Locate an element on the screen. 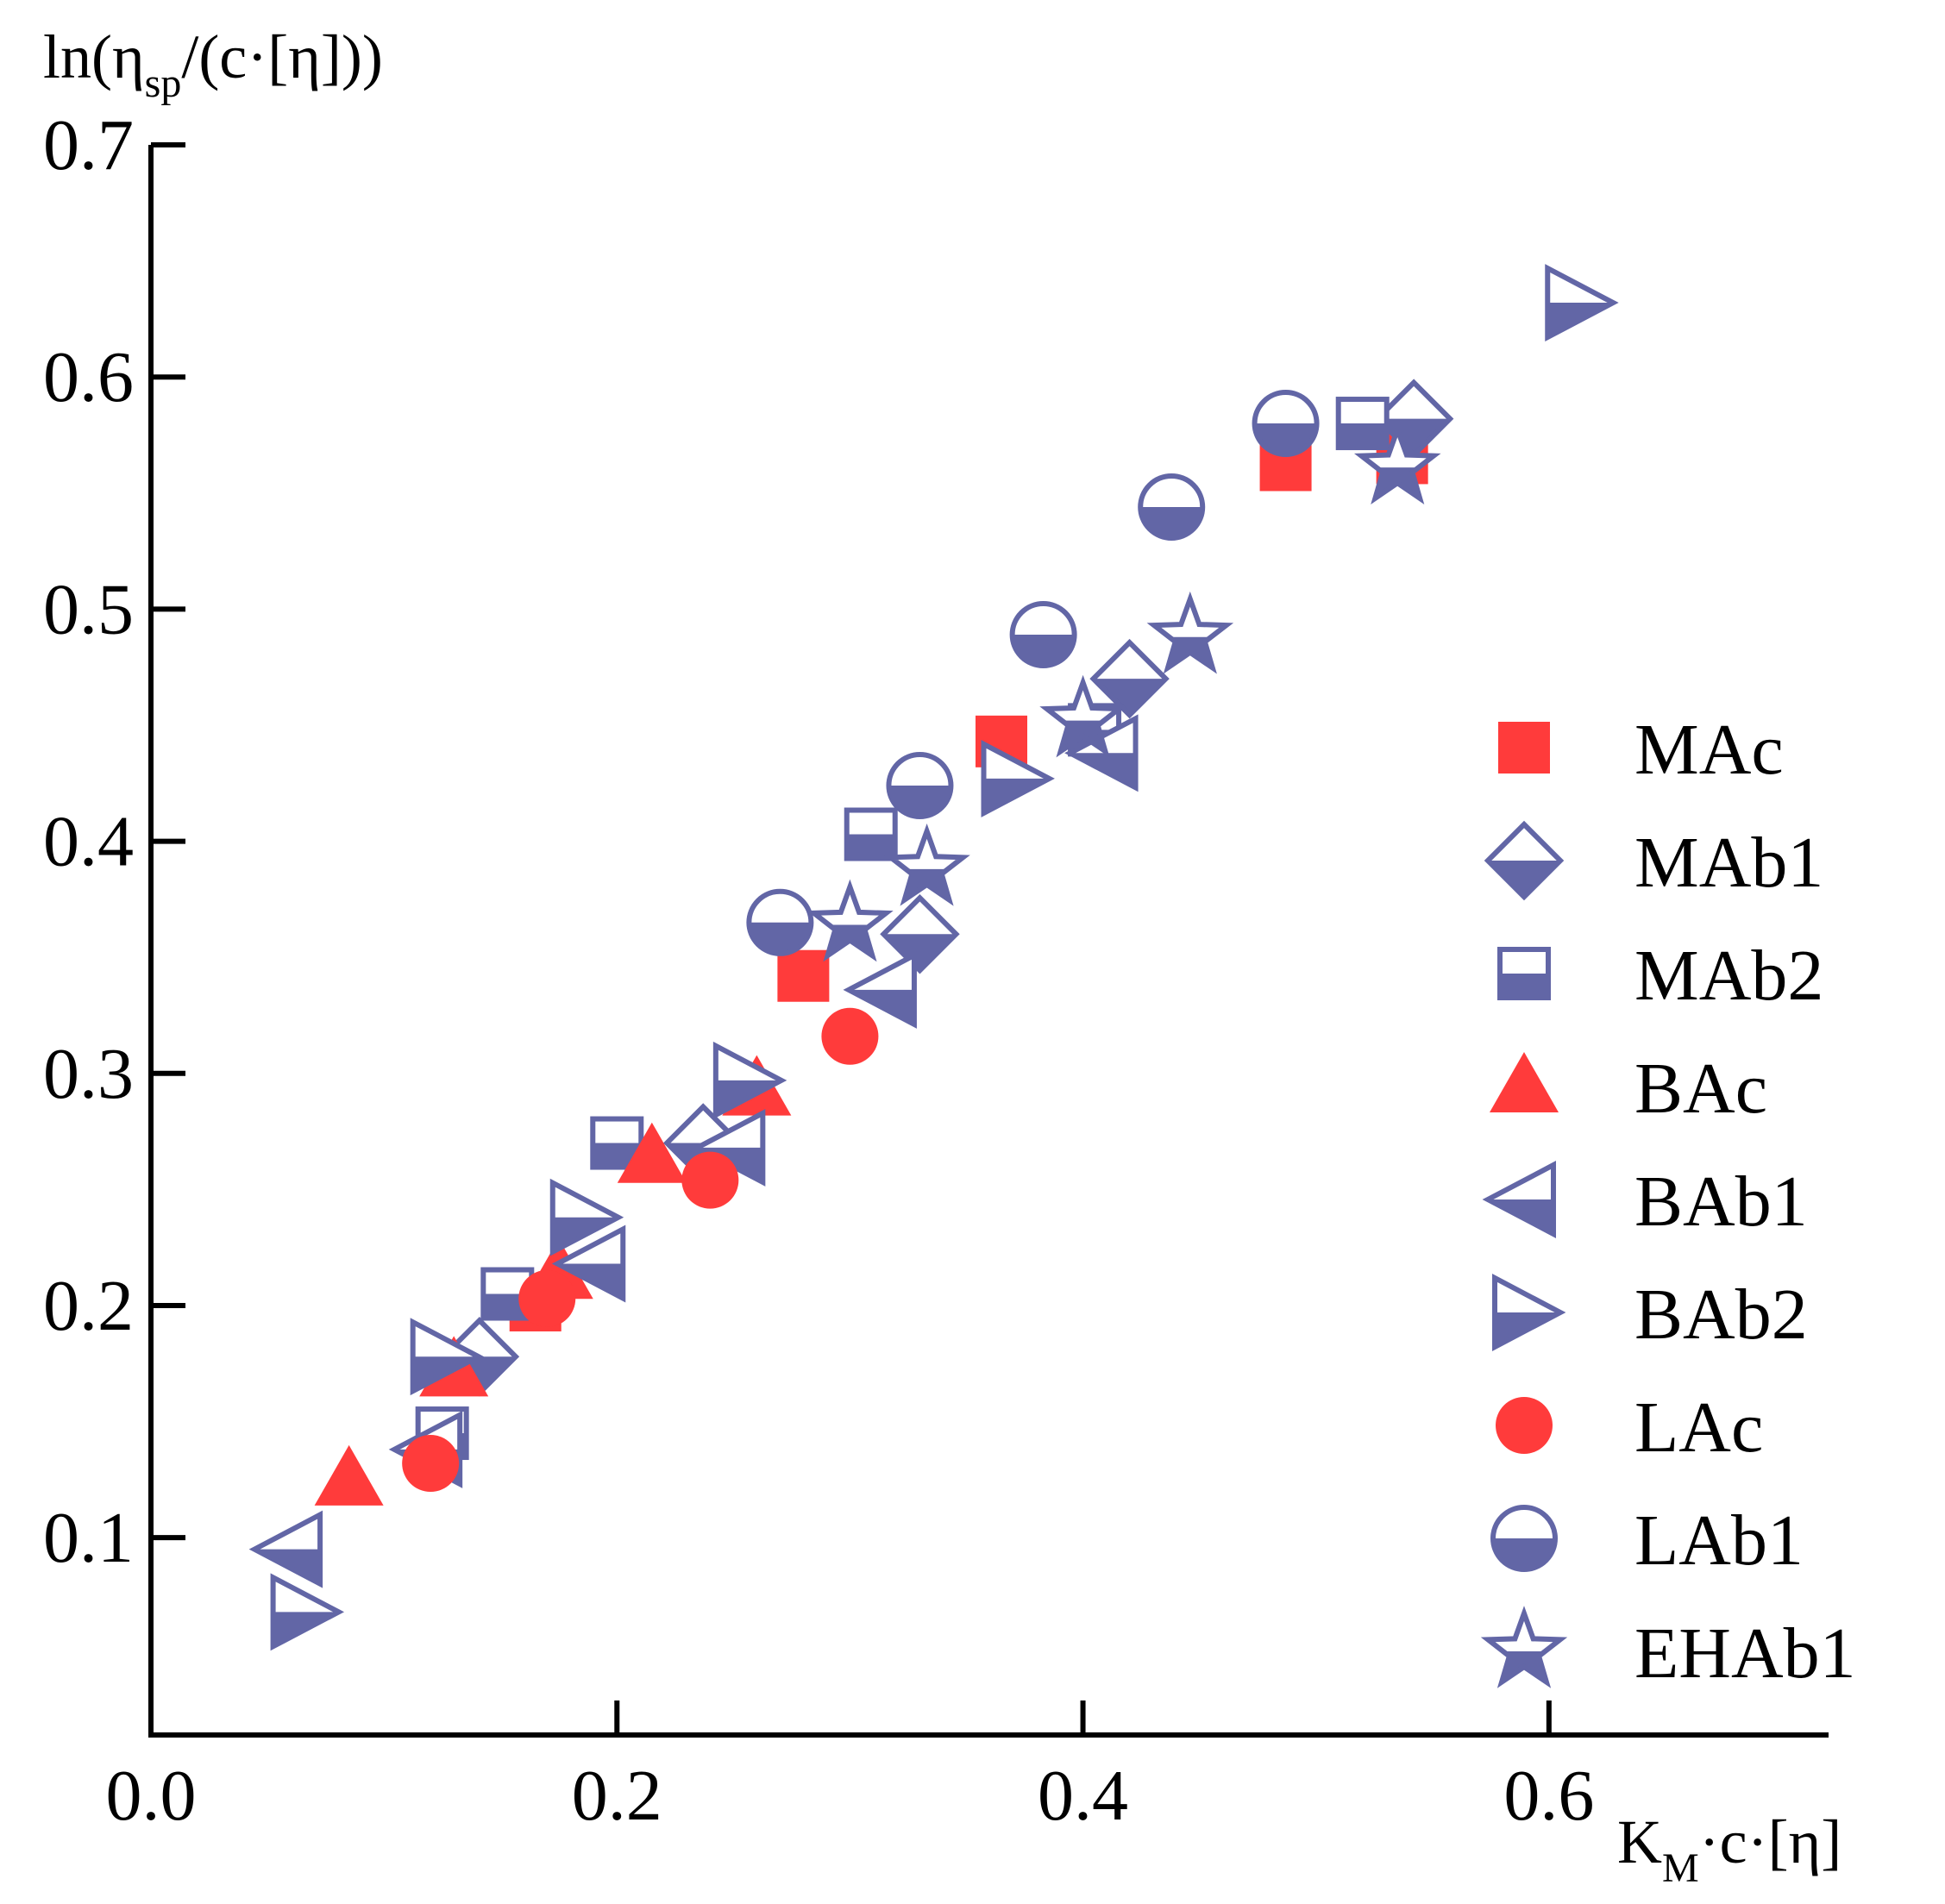 Image resolution: width=1945 pixels, height=1904 pixels. legend-marker-bab2 is located at coordinates (1529, 1313).